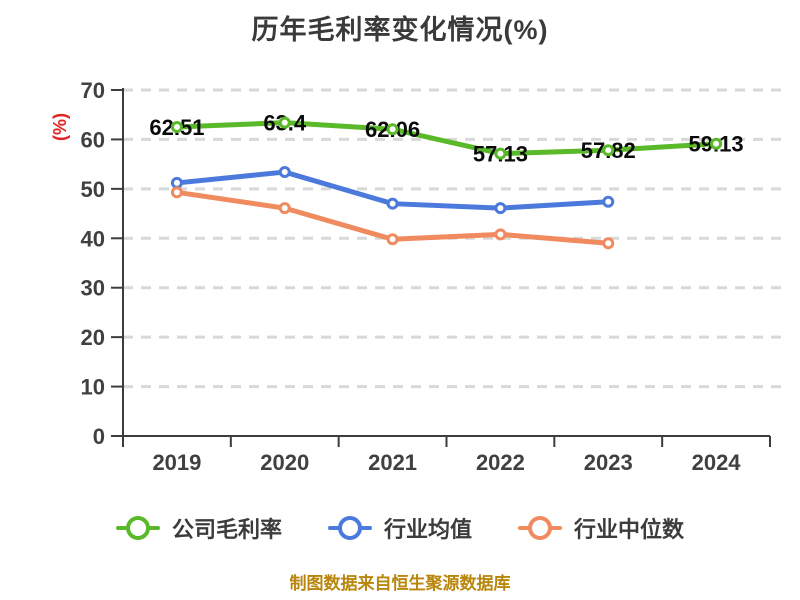 The height and width of the screenshot is (600, 800). I want to click on y-tick-label: 10, so click(93, 387).